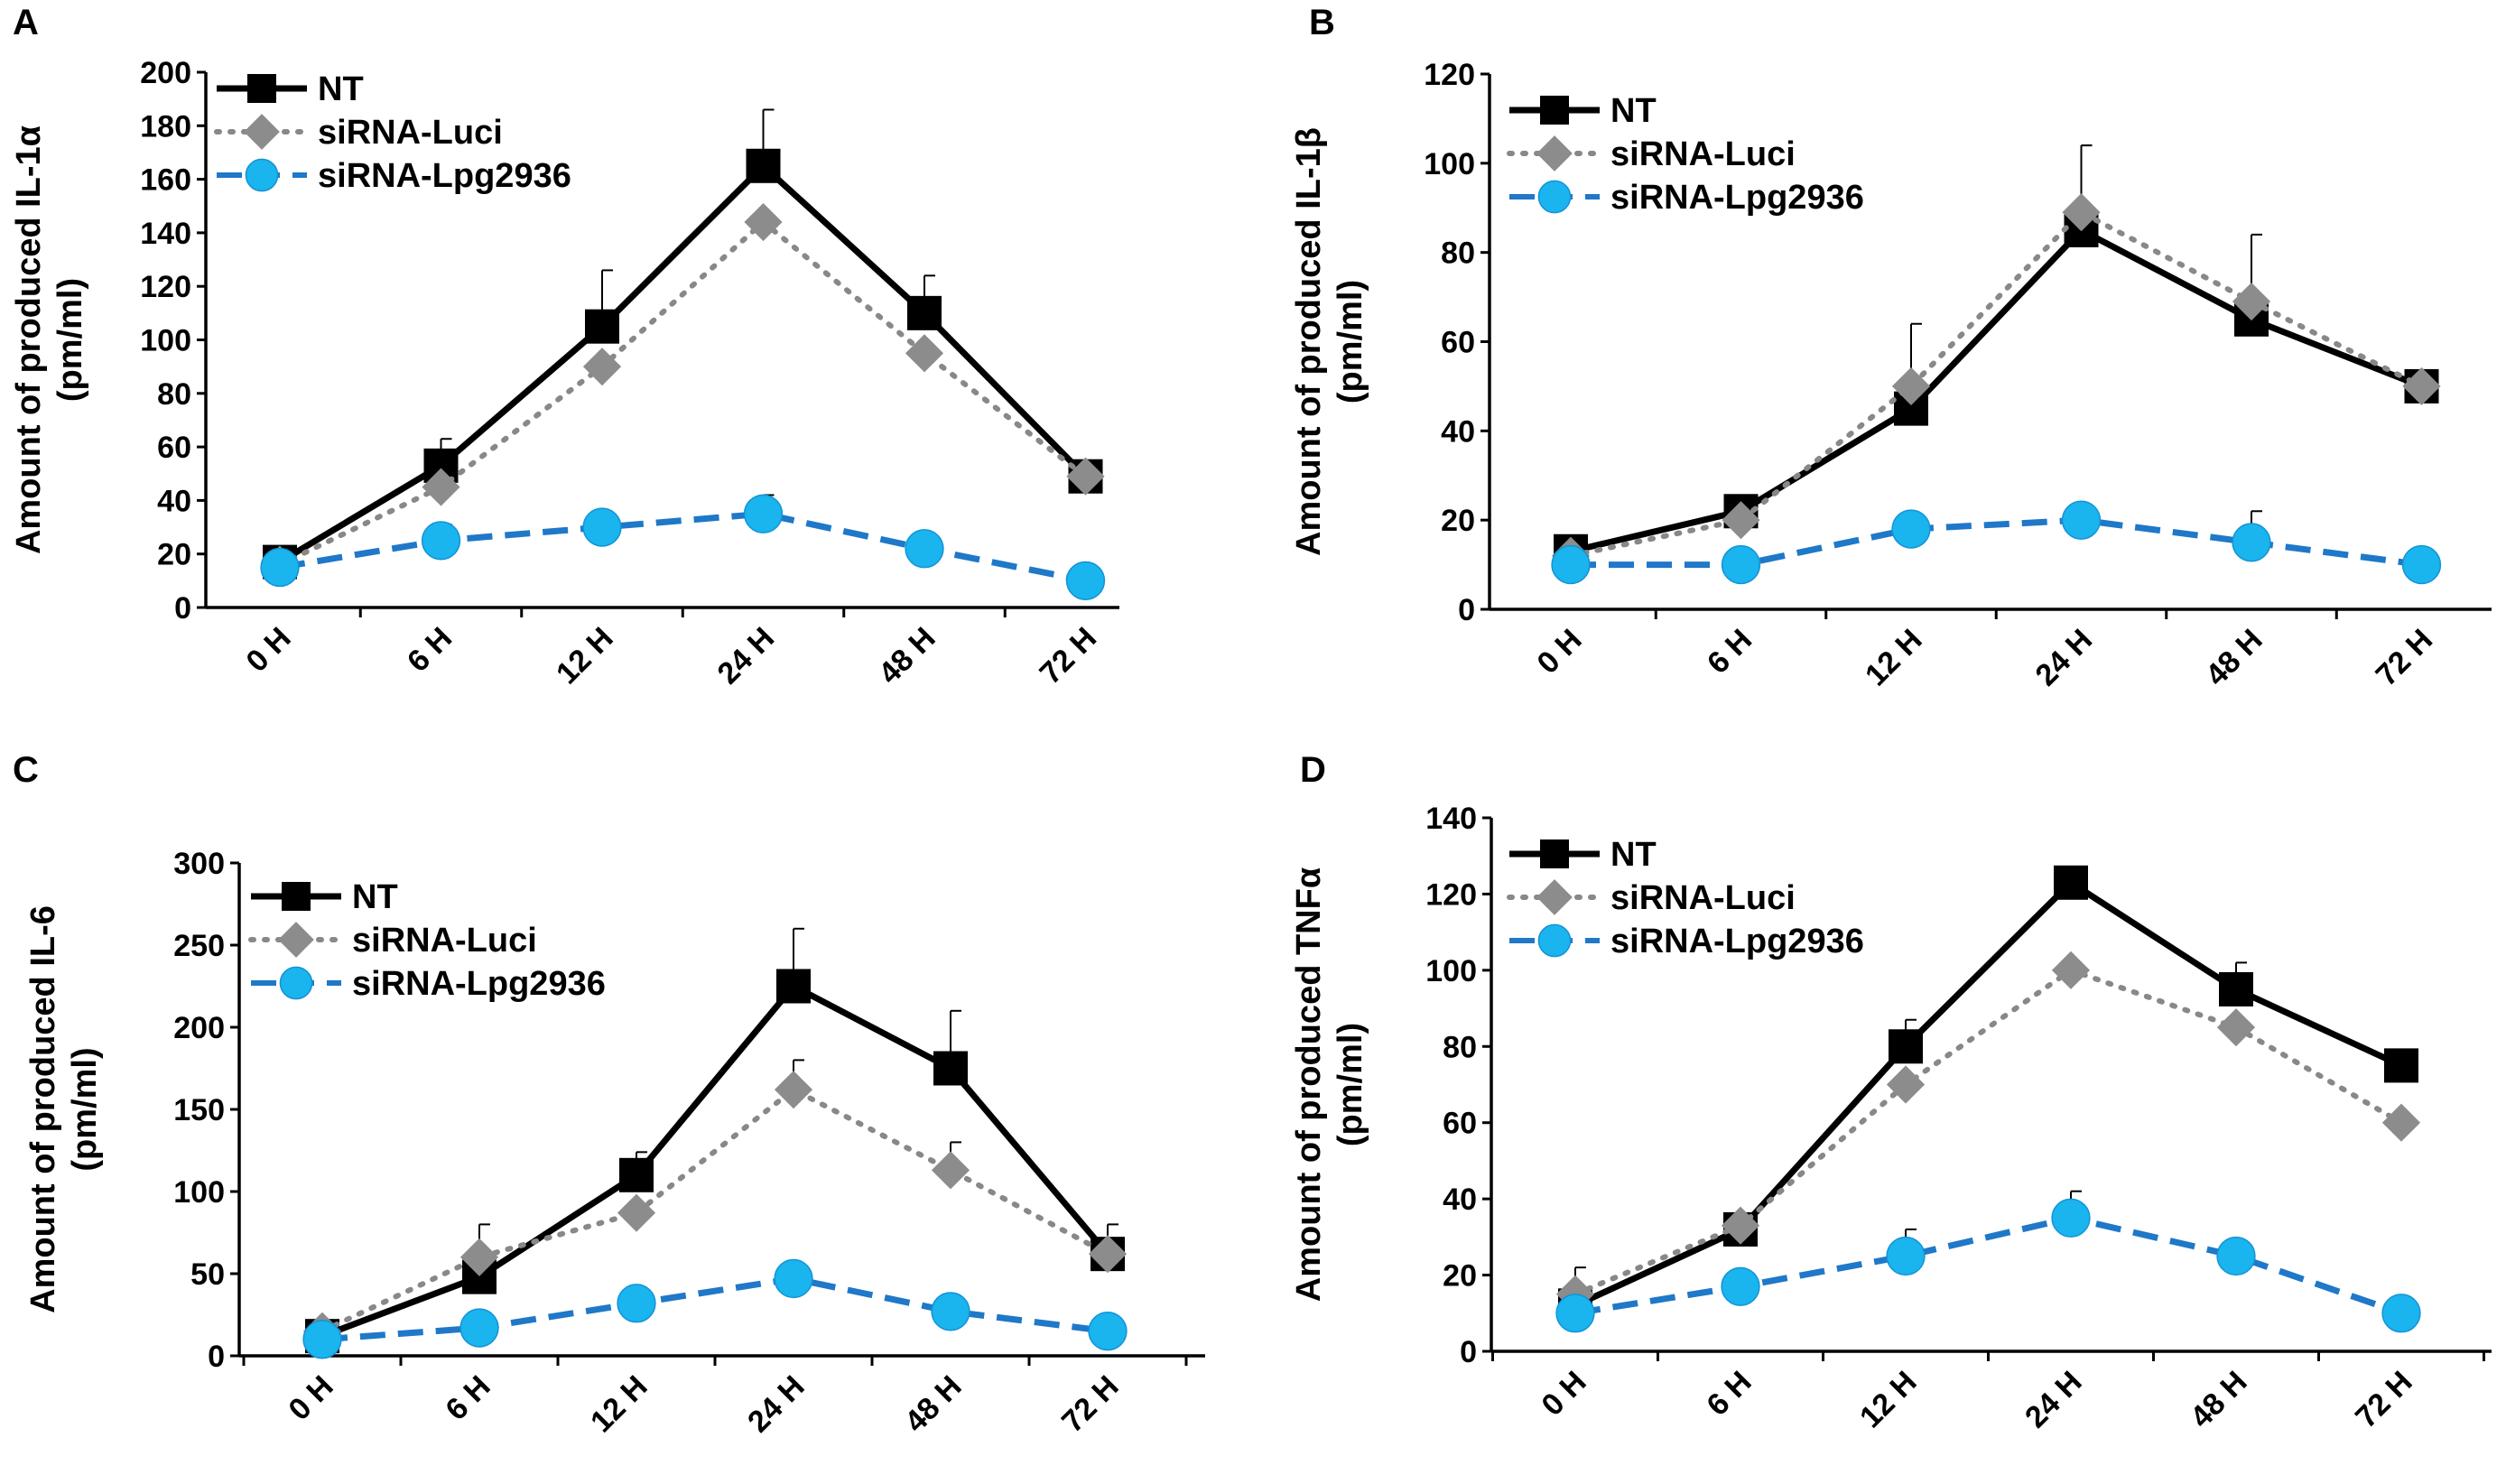 The width and height of the screenshot is (2506, 1484). I want to click on y-tick-label: 250, so click(199, 946).